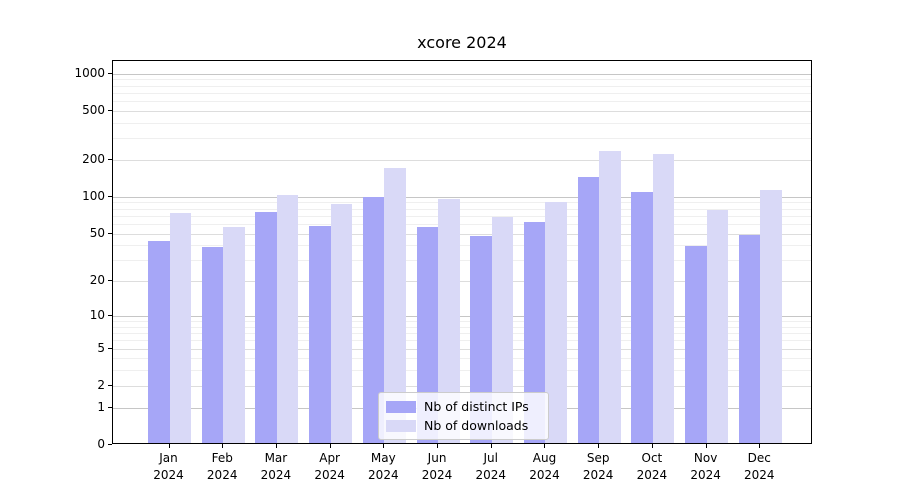 This screenshot has width=900, height=500. Describe the element at coordinates (610, 296) in the screenshot. I see `bar-downloads-sep` at that location.